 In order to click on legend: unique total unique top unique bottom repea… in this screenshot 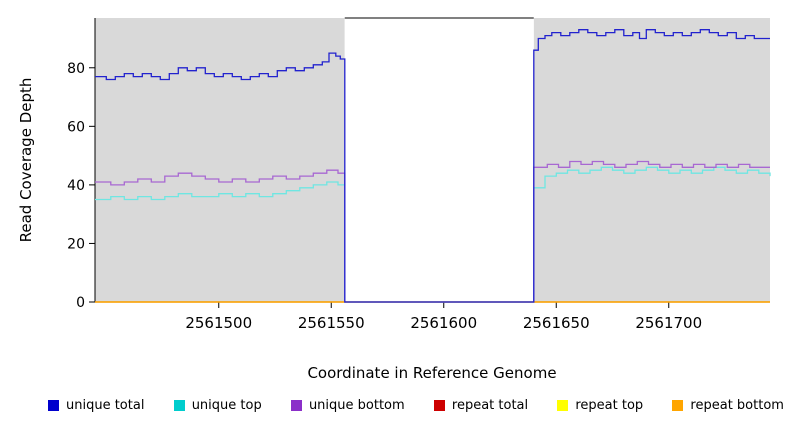, I will do `click(416, 405)`.